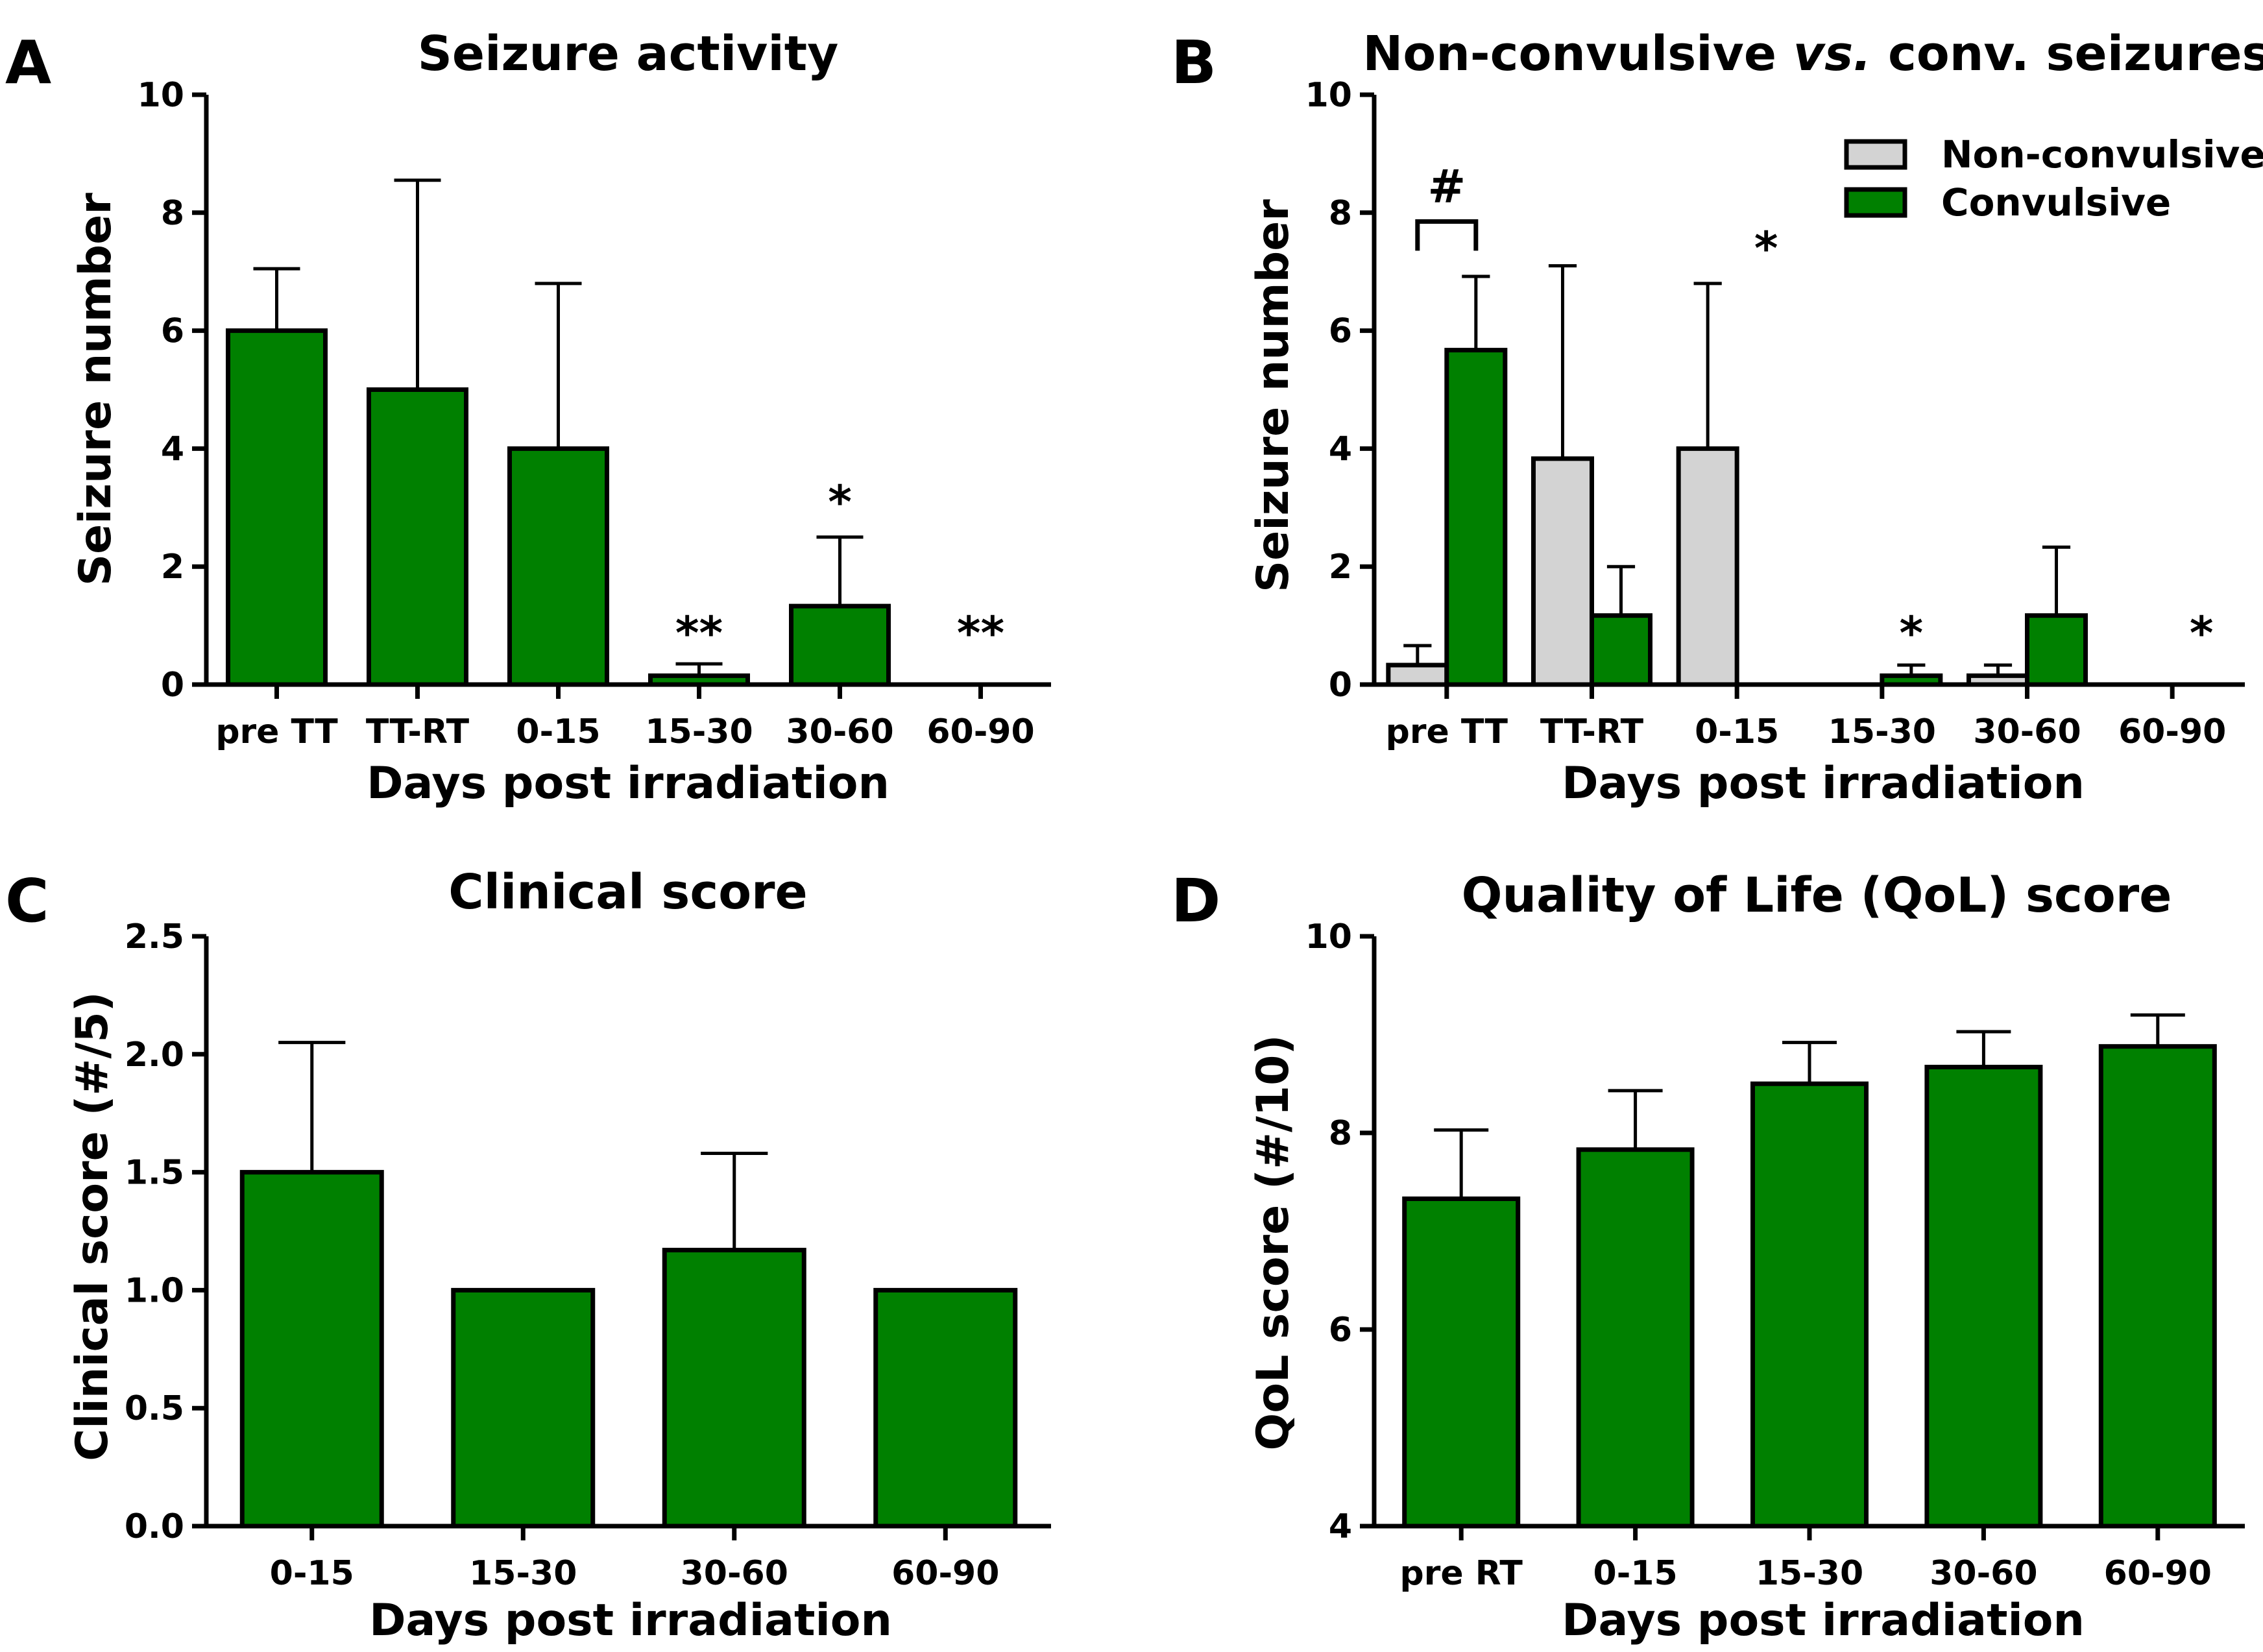 The height and width of the screenshot is (1652, 2263). Describe the element at coordinates (2067, 54) in the screenshot. I see `panel-b-title-part-3: conv. seizures` at that location.